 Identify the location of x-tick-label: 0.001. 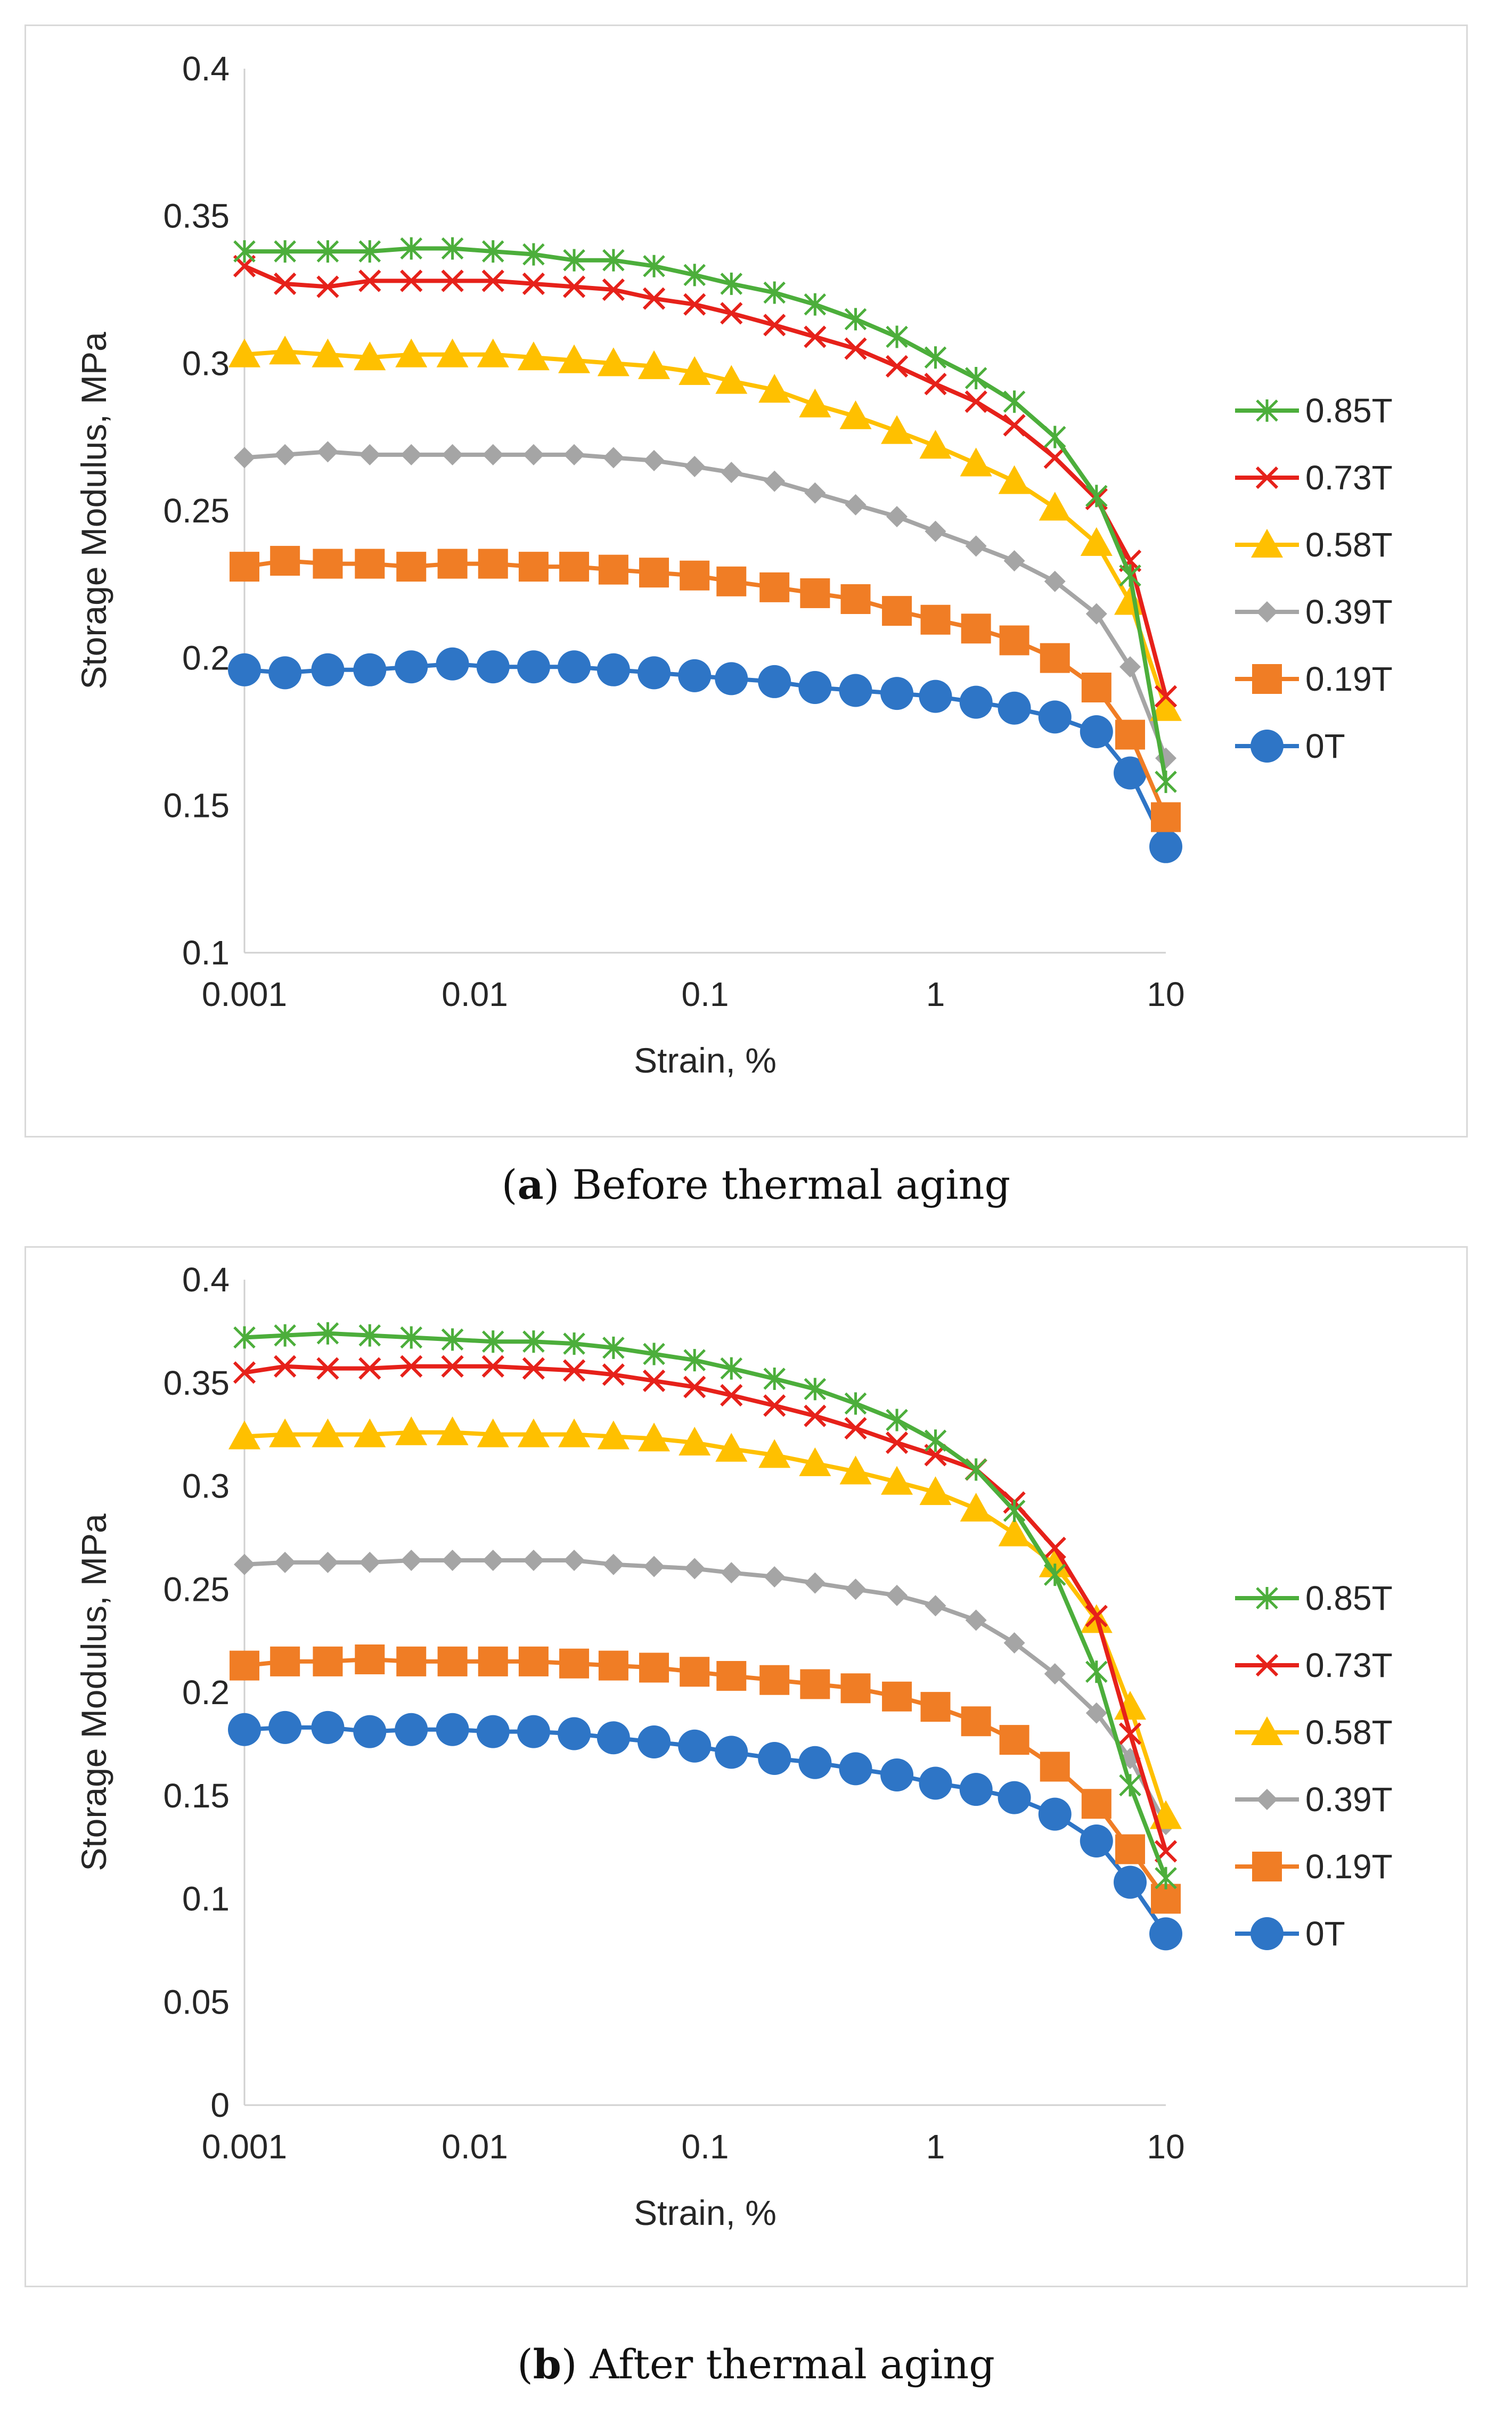
(244, 994).